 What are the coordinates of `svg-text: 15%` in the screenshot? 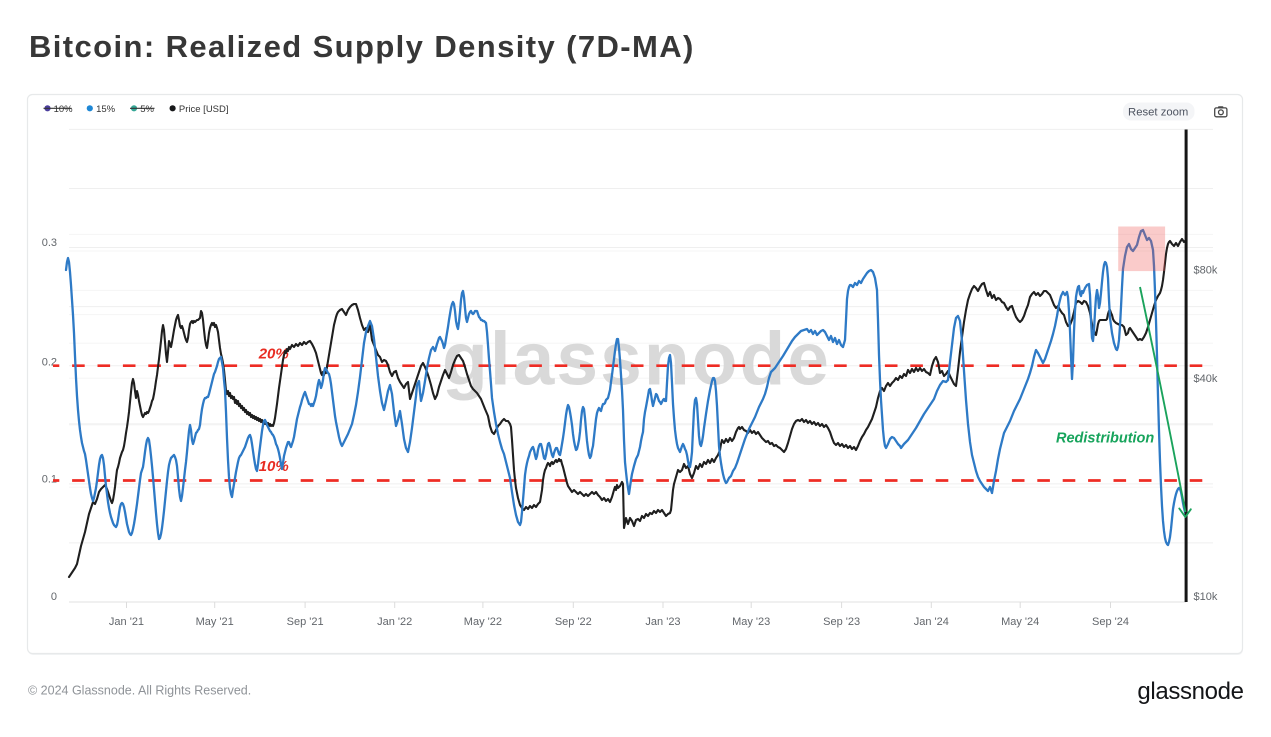 It's located at (106, 109).